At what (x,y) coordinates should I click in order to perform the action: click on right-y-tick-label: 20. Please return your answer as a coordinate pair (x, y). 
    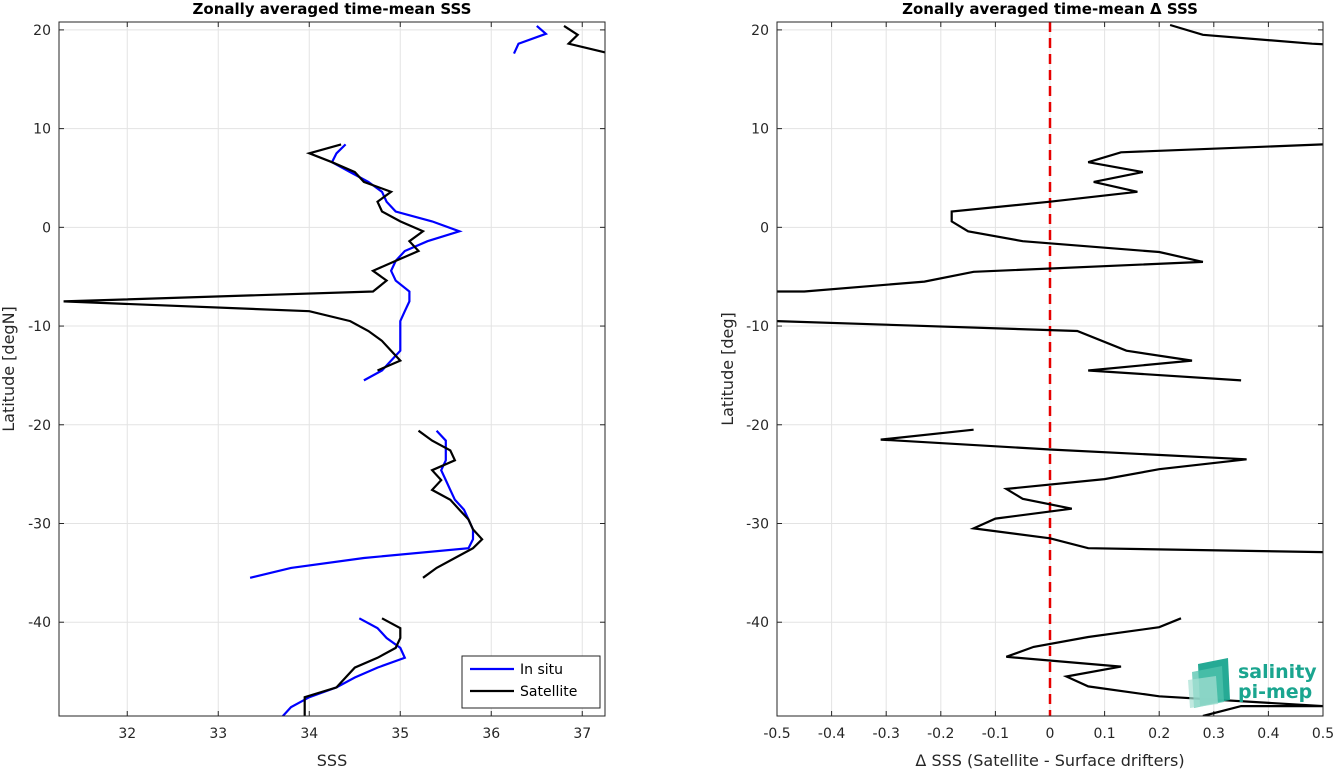
    Looking at the image, I should click on (760, 31).